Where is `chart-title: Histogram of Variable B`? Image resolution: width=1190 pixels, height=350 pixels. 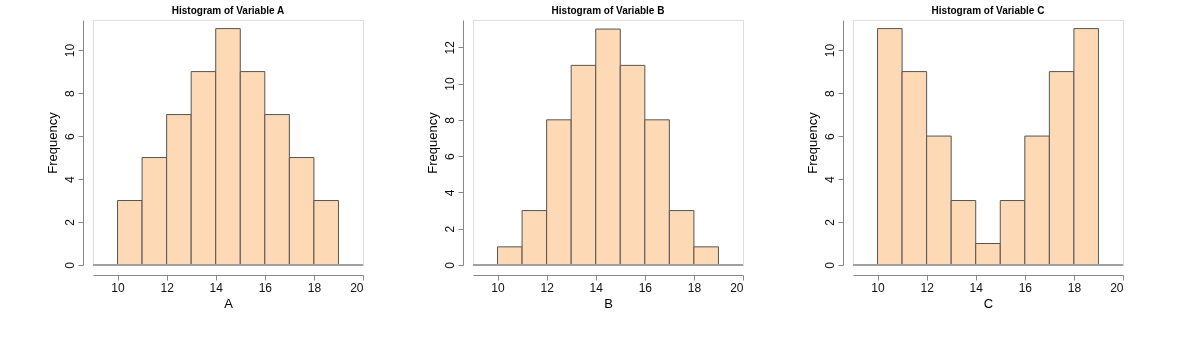
chart-title: Histogram of Variable B is located at coordinates (608, 10).